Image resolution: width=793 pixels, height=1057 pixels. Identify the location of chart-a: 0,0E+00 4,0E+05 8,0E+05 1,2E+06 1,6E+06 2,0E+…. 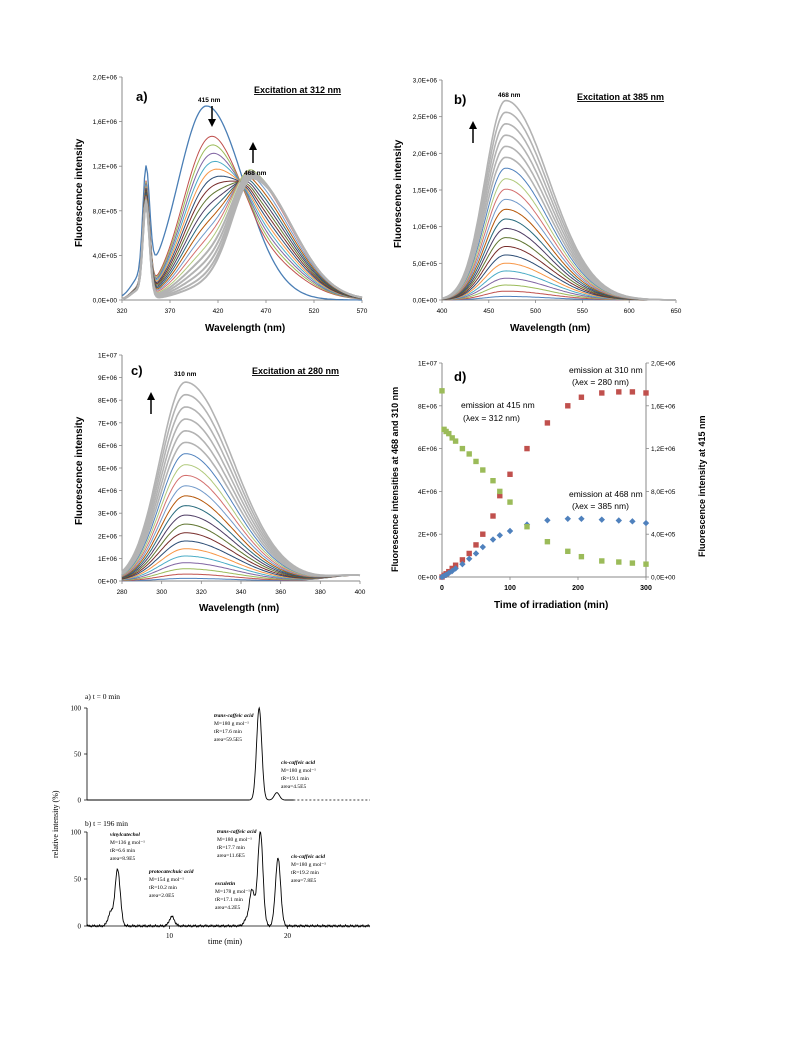
(221, 205).